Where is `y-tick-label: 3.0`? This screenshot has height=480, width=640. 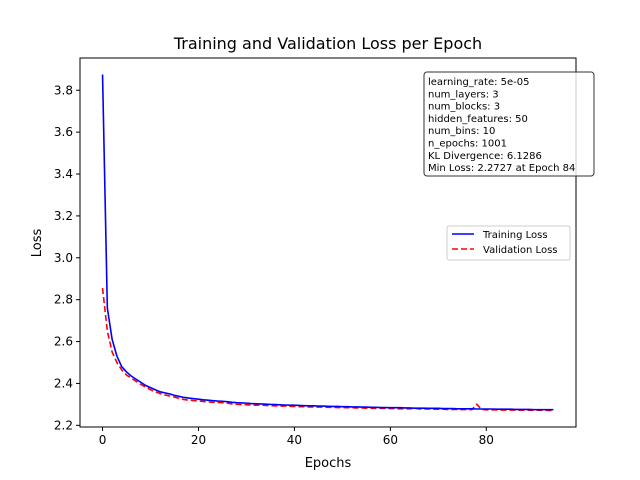
y-tick-label: 3.0 is located at coordinates (63, 258).